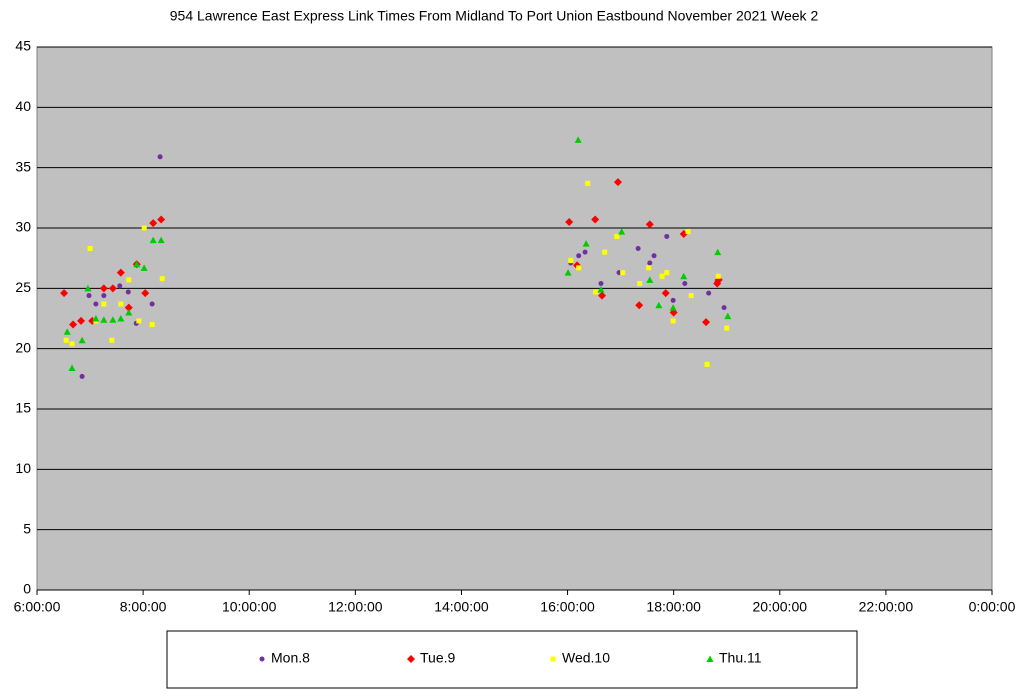  Describe the element at coordinates (290, 658) in the screenshot. I see `legend-label: Mon.8` at that location.